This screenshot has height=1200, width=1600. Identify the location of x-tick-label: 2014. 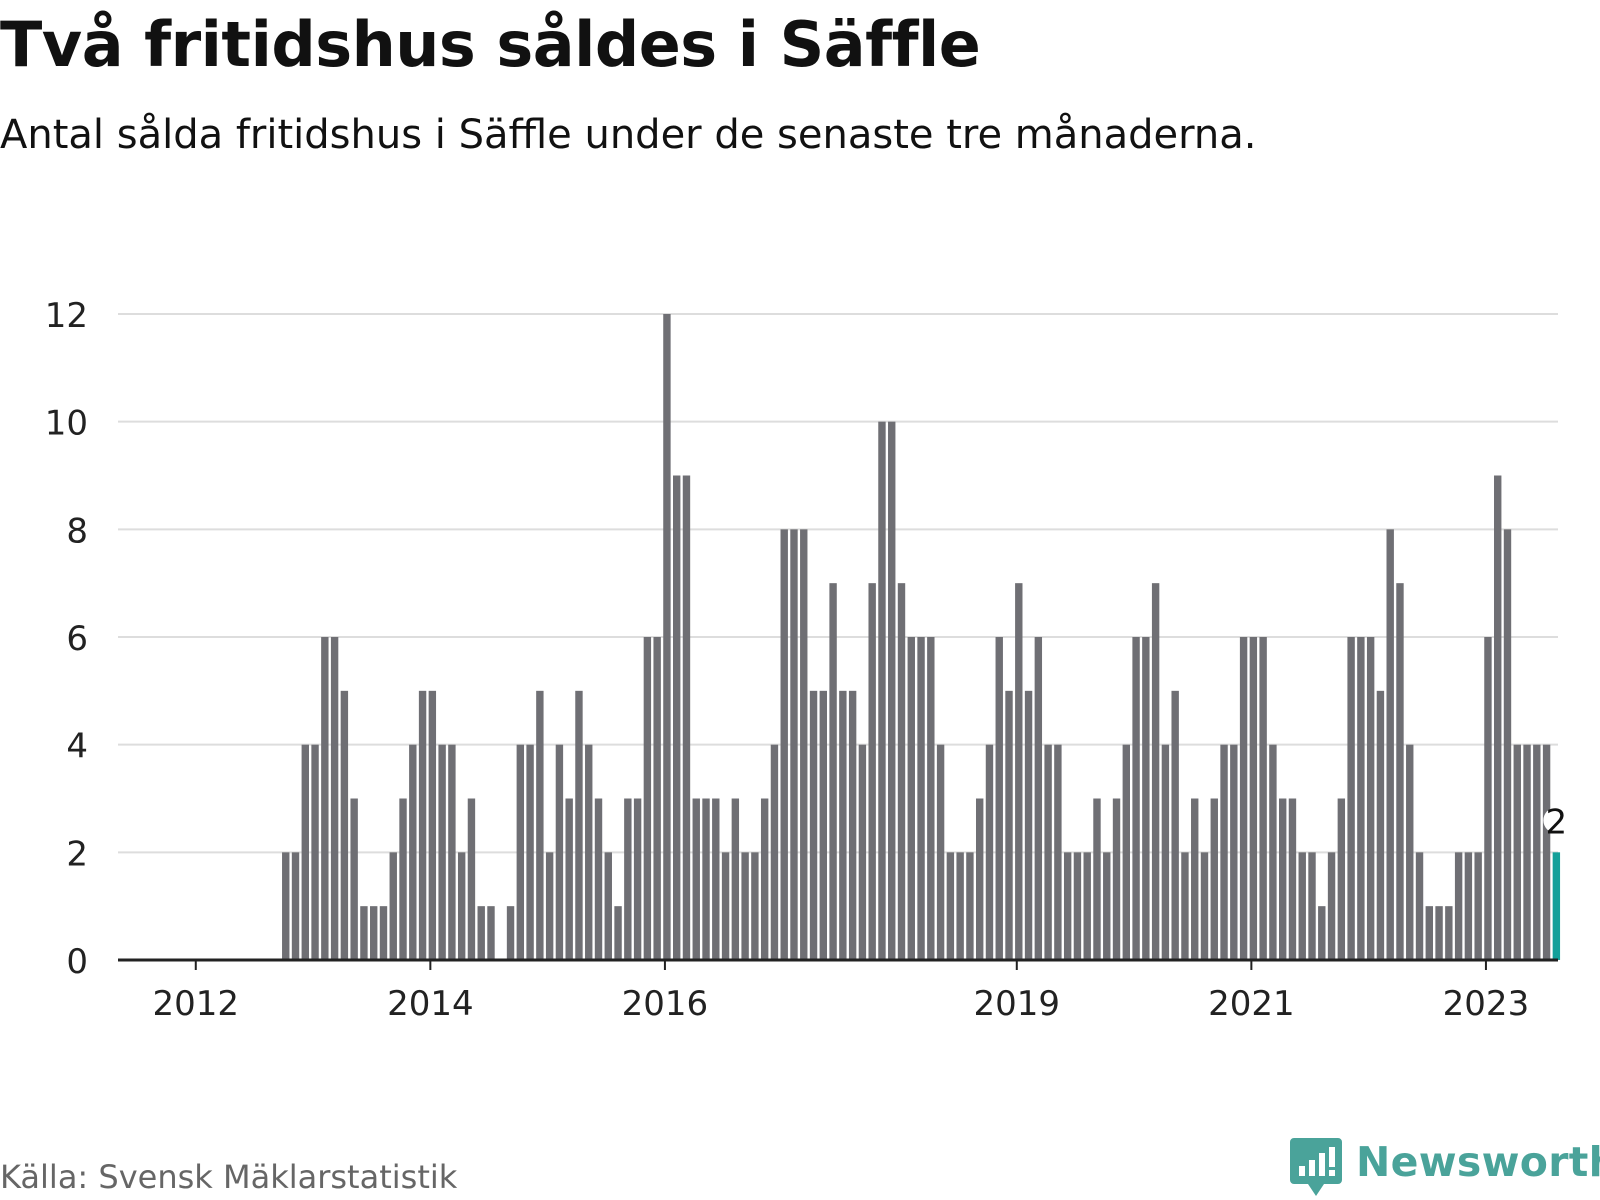
(430, 1004).